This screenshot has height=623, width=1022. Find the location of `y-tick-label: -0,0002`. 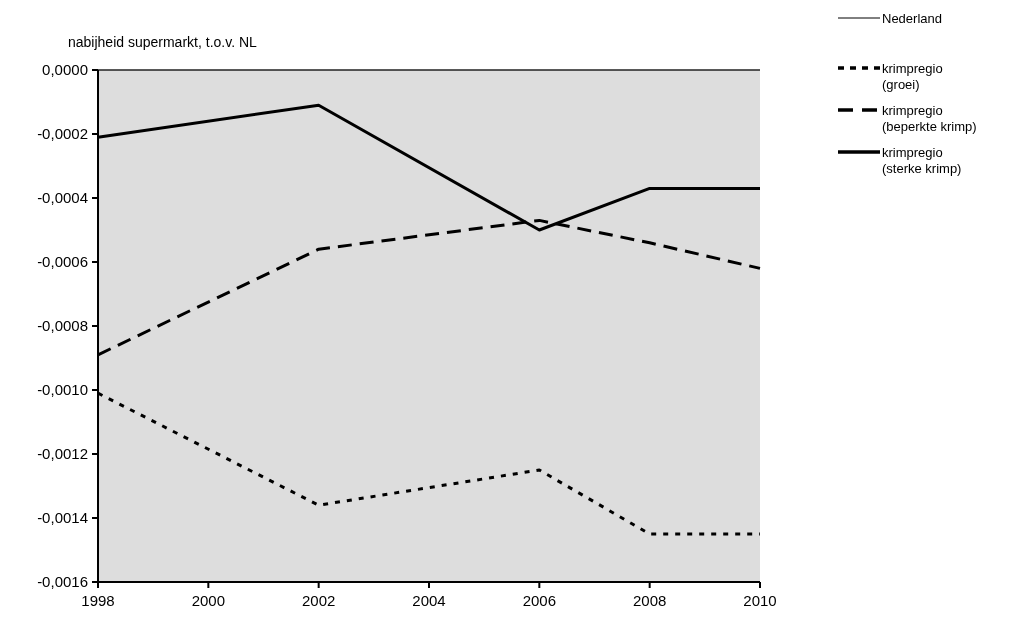

y-tick-label: -0,0002 is located at coordinates (62, 134).